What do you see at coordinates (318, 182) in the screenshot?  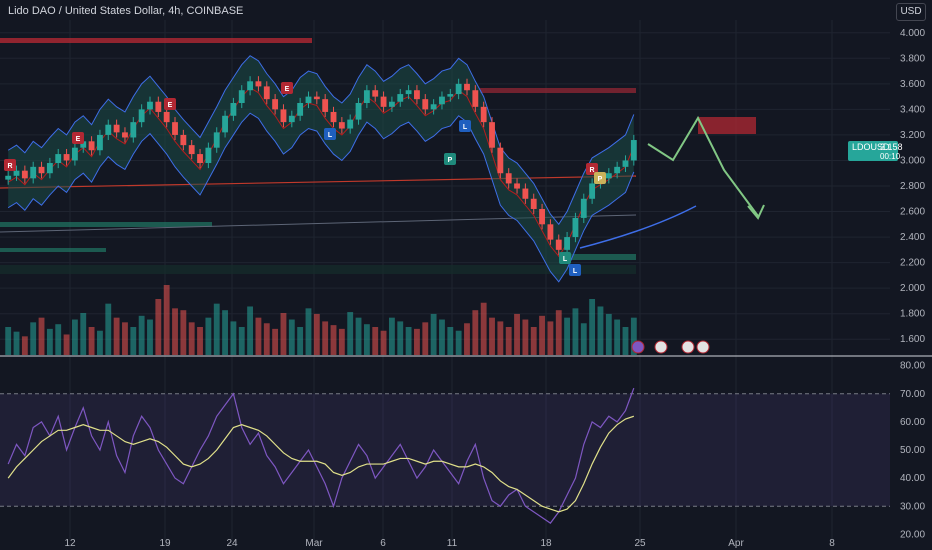 I see `trend-line` at bounding box center [318, 182].